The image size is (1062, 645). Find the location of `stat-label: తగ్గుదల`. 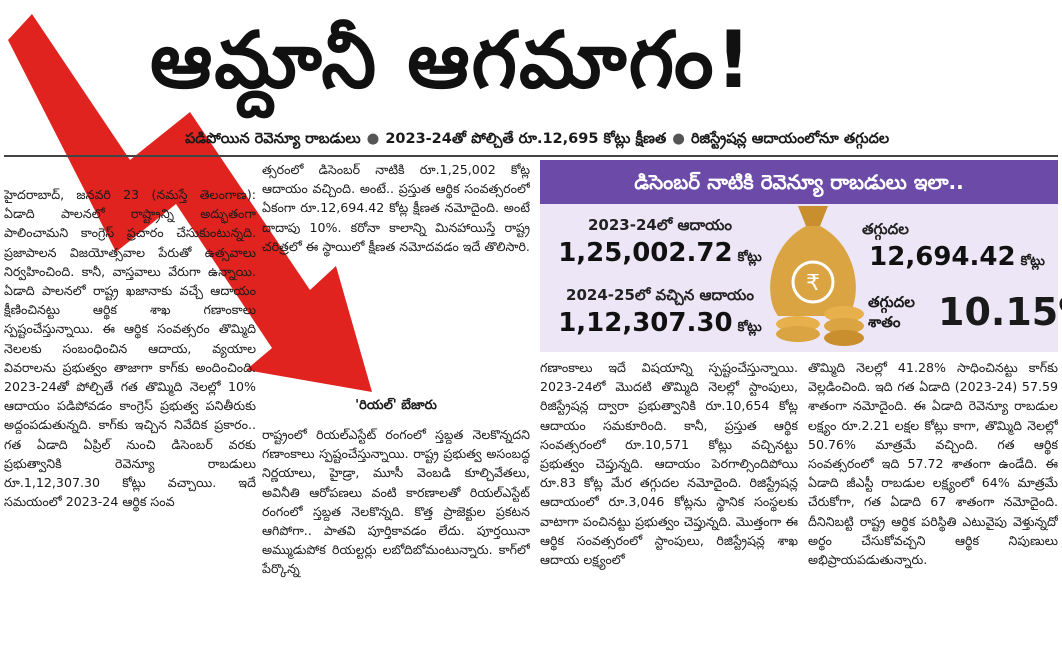

stat-label: తగ్గుదల is located at coordinates (885, 229).